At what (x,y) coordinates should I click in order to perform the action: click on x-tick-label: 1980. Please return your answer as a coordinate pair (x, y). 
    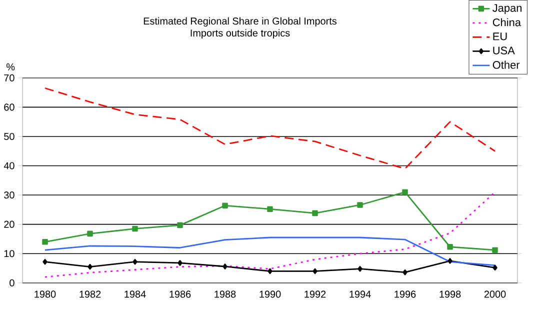
    Looking at the image, I should click on (45, 294).